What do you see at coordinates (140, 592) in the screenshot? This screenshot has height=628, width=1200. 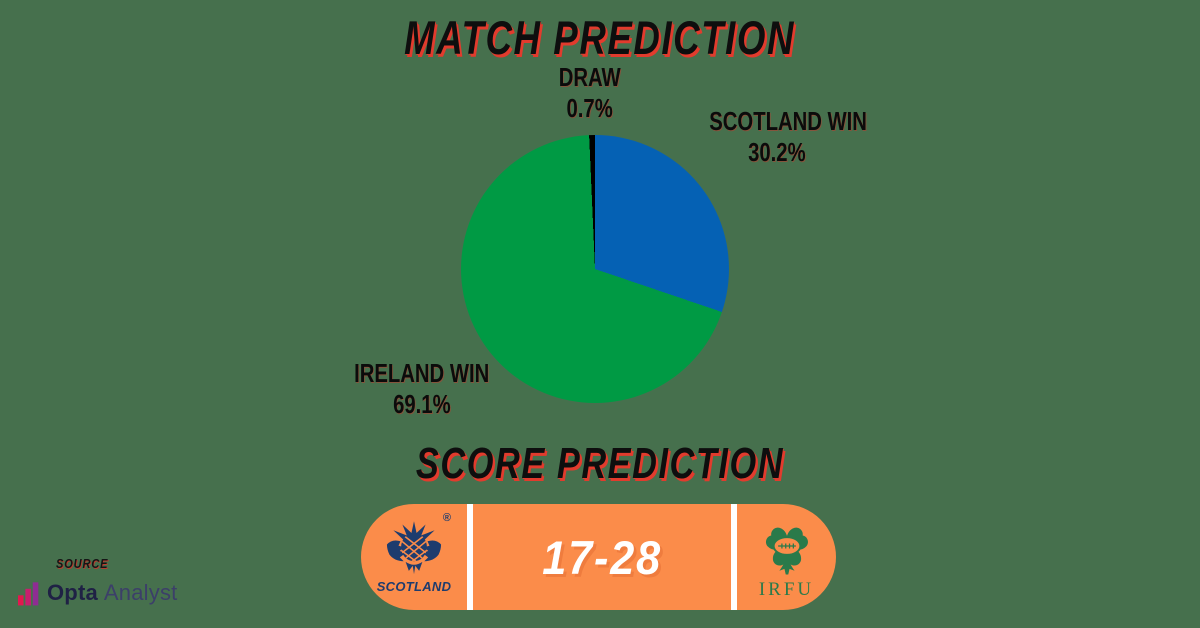 I see `brand-analyst: Analyst` at bounding box center [140, 592].